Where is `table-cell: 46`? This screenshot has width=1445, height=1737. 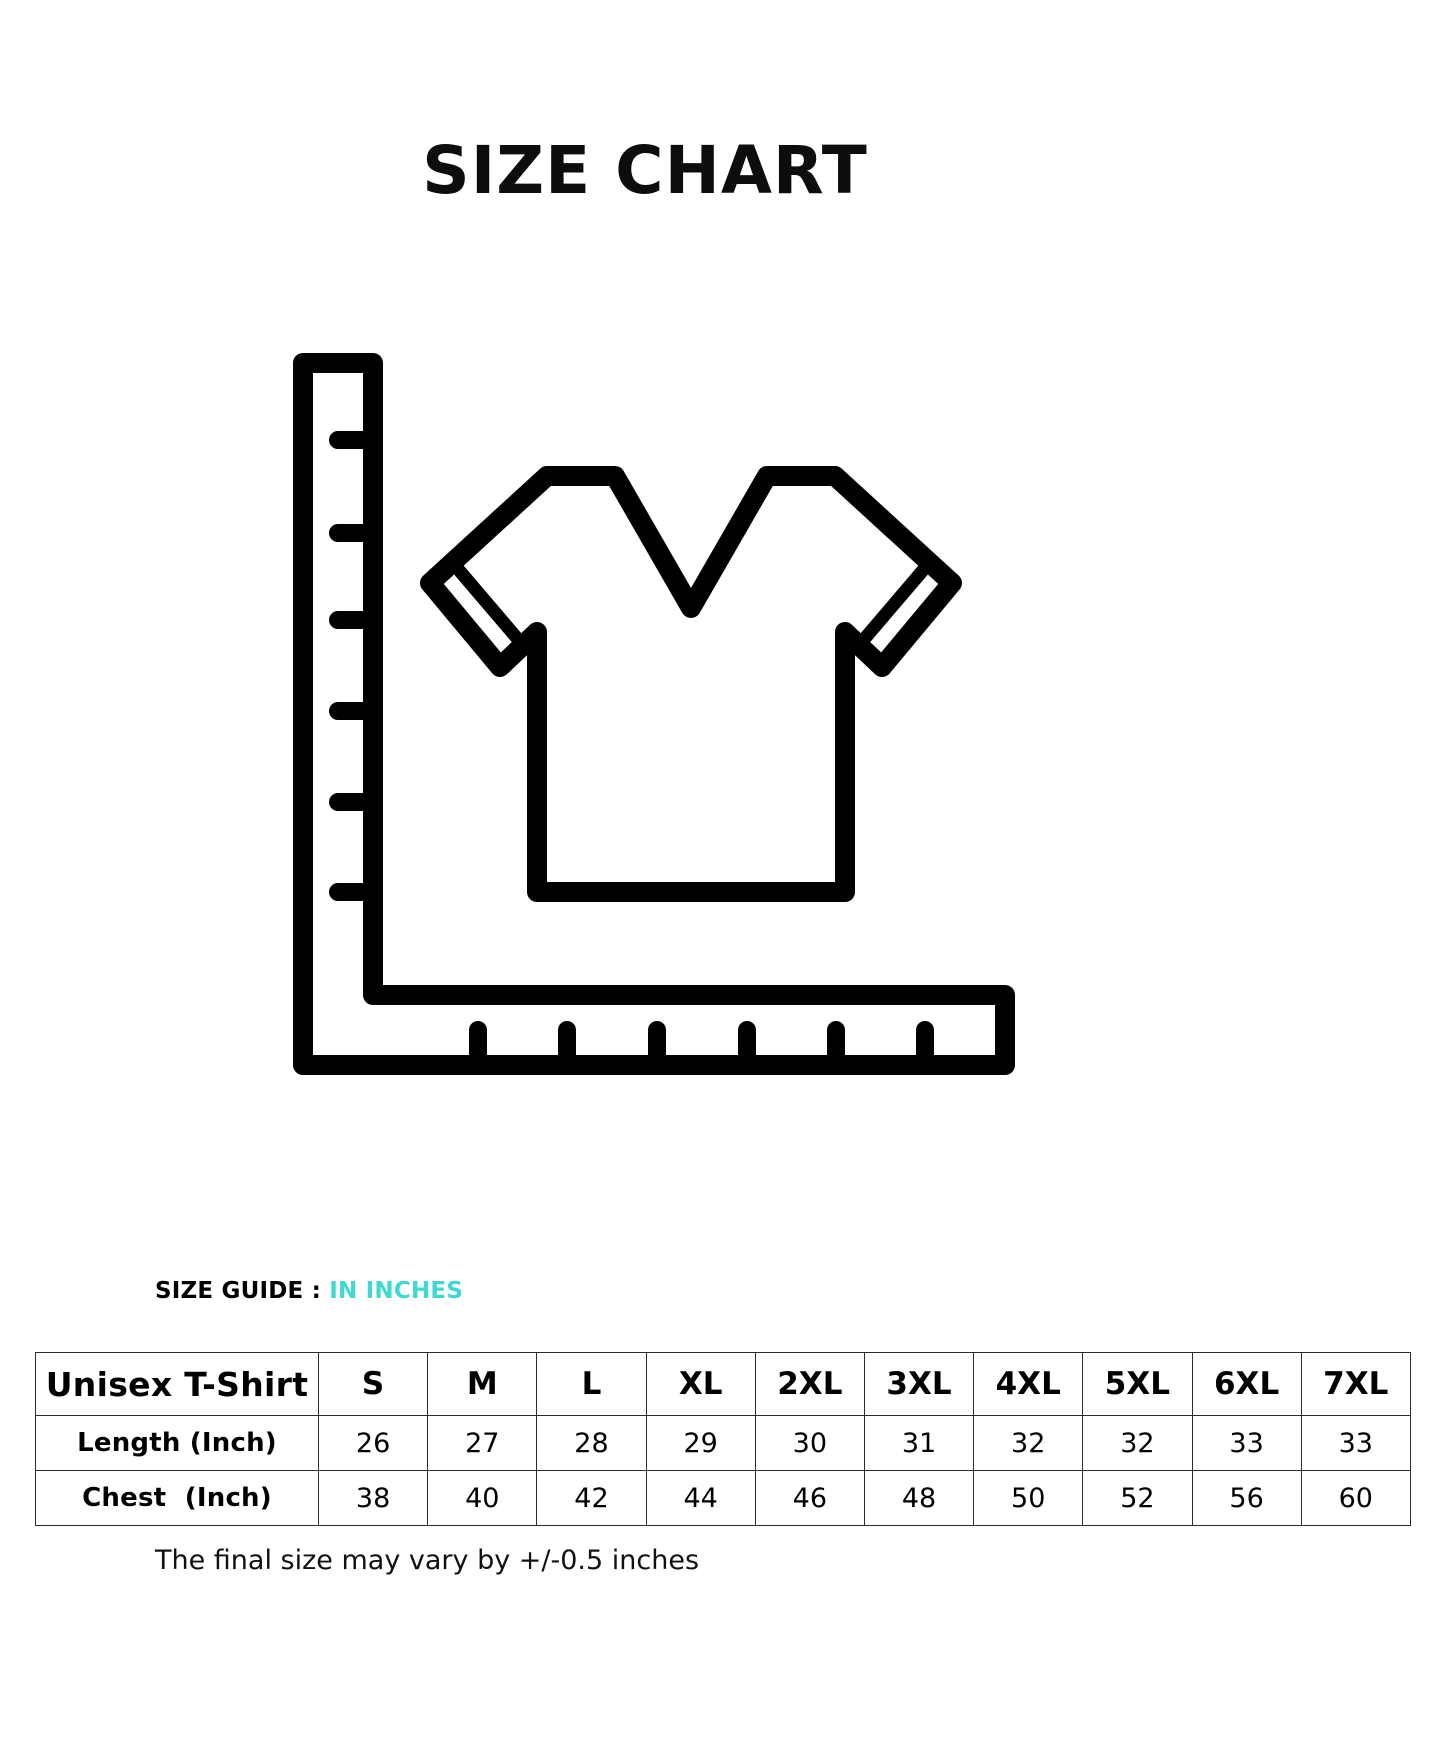 table-cell: 46 is located at coordinates (809, 1498).